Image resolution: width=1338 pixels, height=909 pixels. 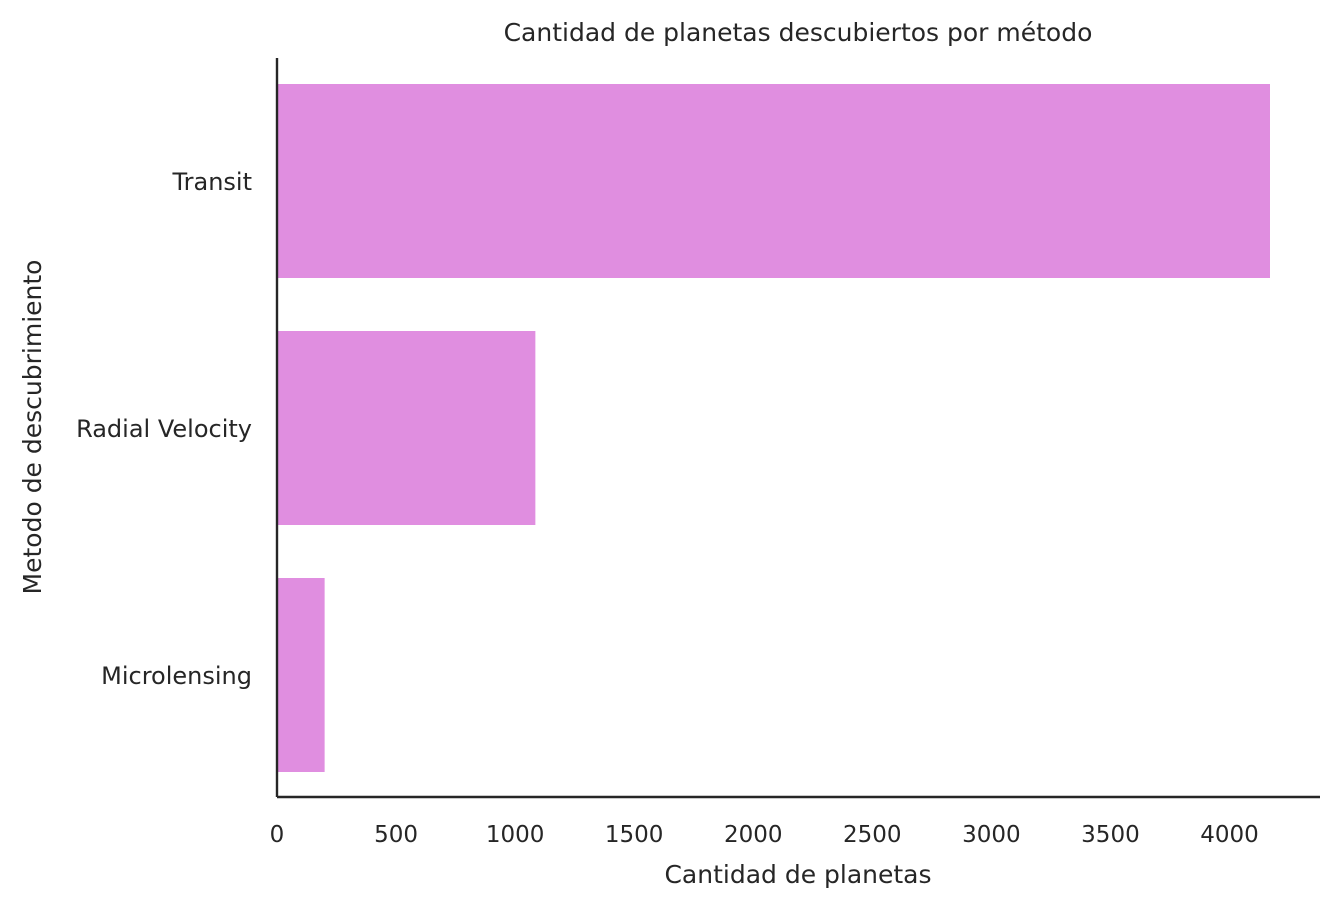 I want to click on x-tick-label: 3000, so click(x=991, y=835).